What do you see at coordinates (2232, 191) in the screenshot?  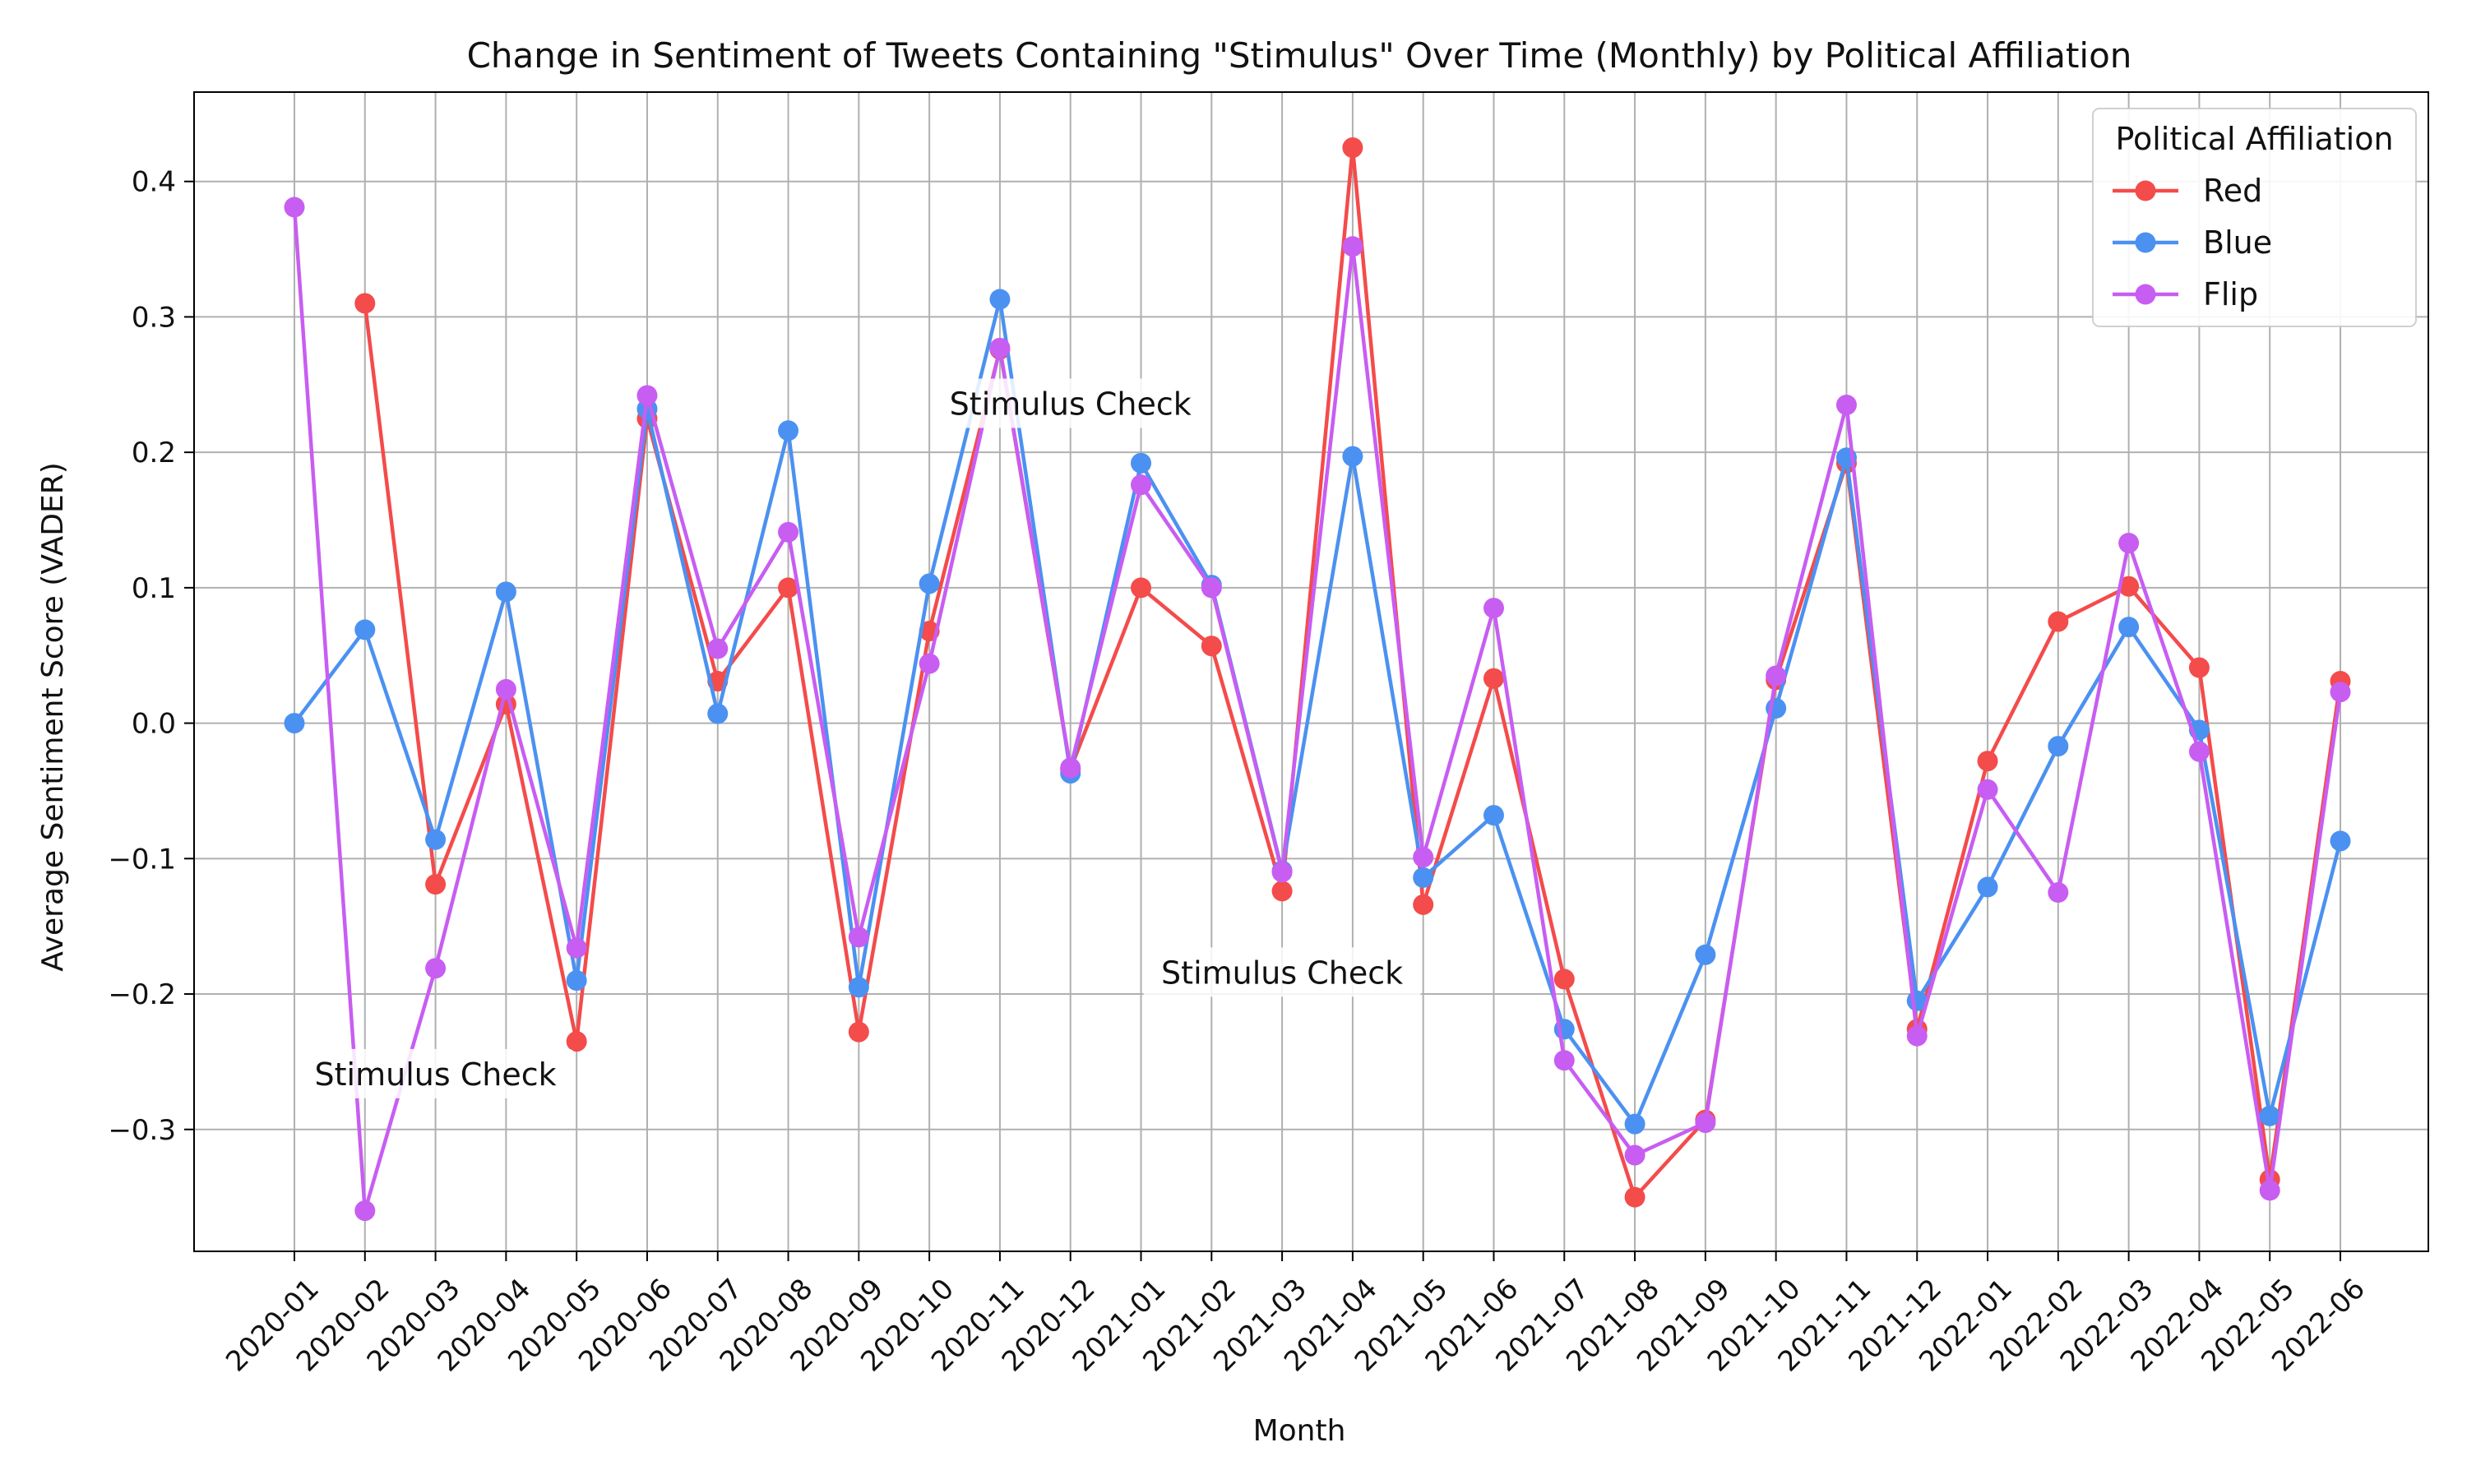 I see `legend-label: Red` at bounding box center [2232, 191].